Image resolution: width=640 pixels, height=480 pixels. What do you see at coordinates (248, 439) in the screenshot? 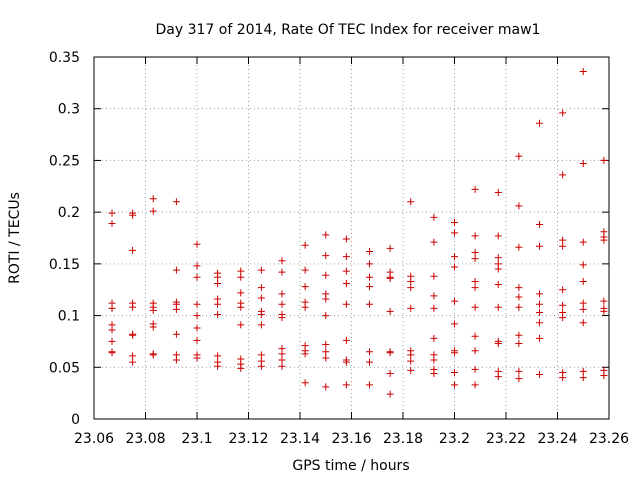
I see `x-tick-label: 23.12` at bounding box center [248, 439].